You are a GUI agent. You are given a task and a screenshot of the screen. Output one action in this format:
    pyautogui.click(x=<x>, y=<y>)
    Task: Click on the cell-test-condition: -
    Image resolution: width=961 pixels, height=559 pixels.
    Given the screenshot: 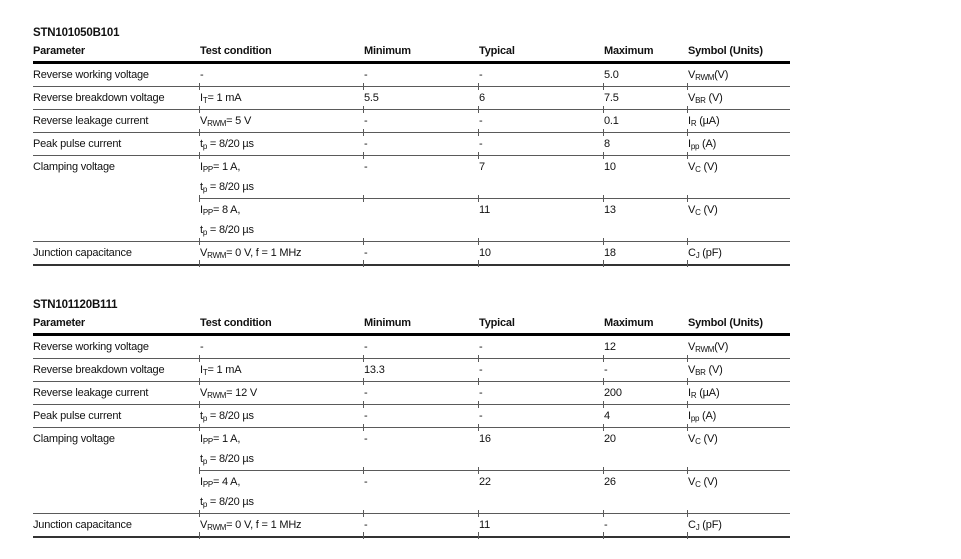 What is the action you would take?
    pyautogui.click(x=281, y=75)
    